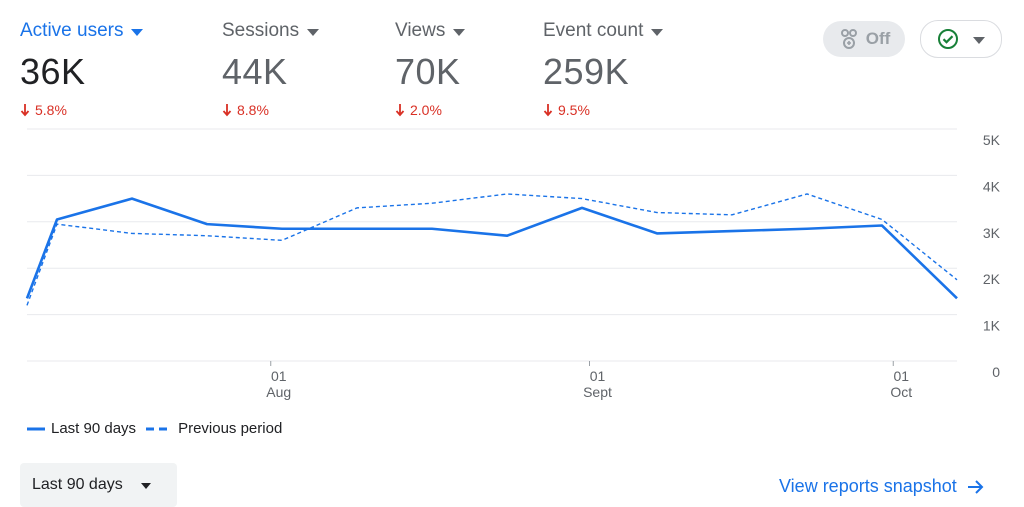  What do you see at coordinates (426, 110) in the screenshot?
I see `metric-change-value: 2.0%` at bounding box center [426, 110].